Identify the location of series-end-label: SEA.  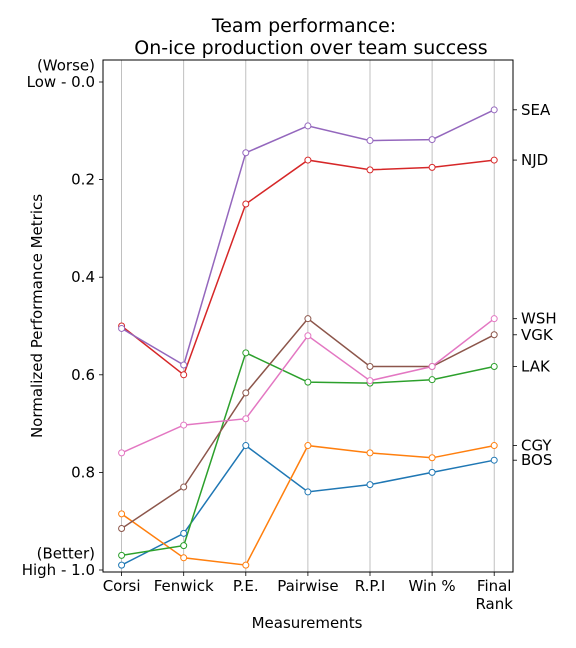
(536, 110).